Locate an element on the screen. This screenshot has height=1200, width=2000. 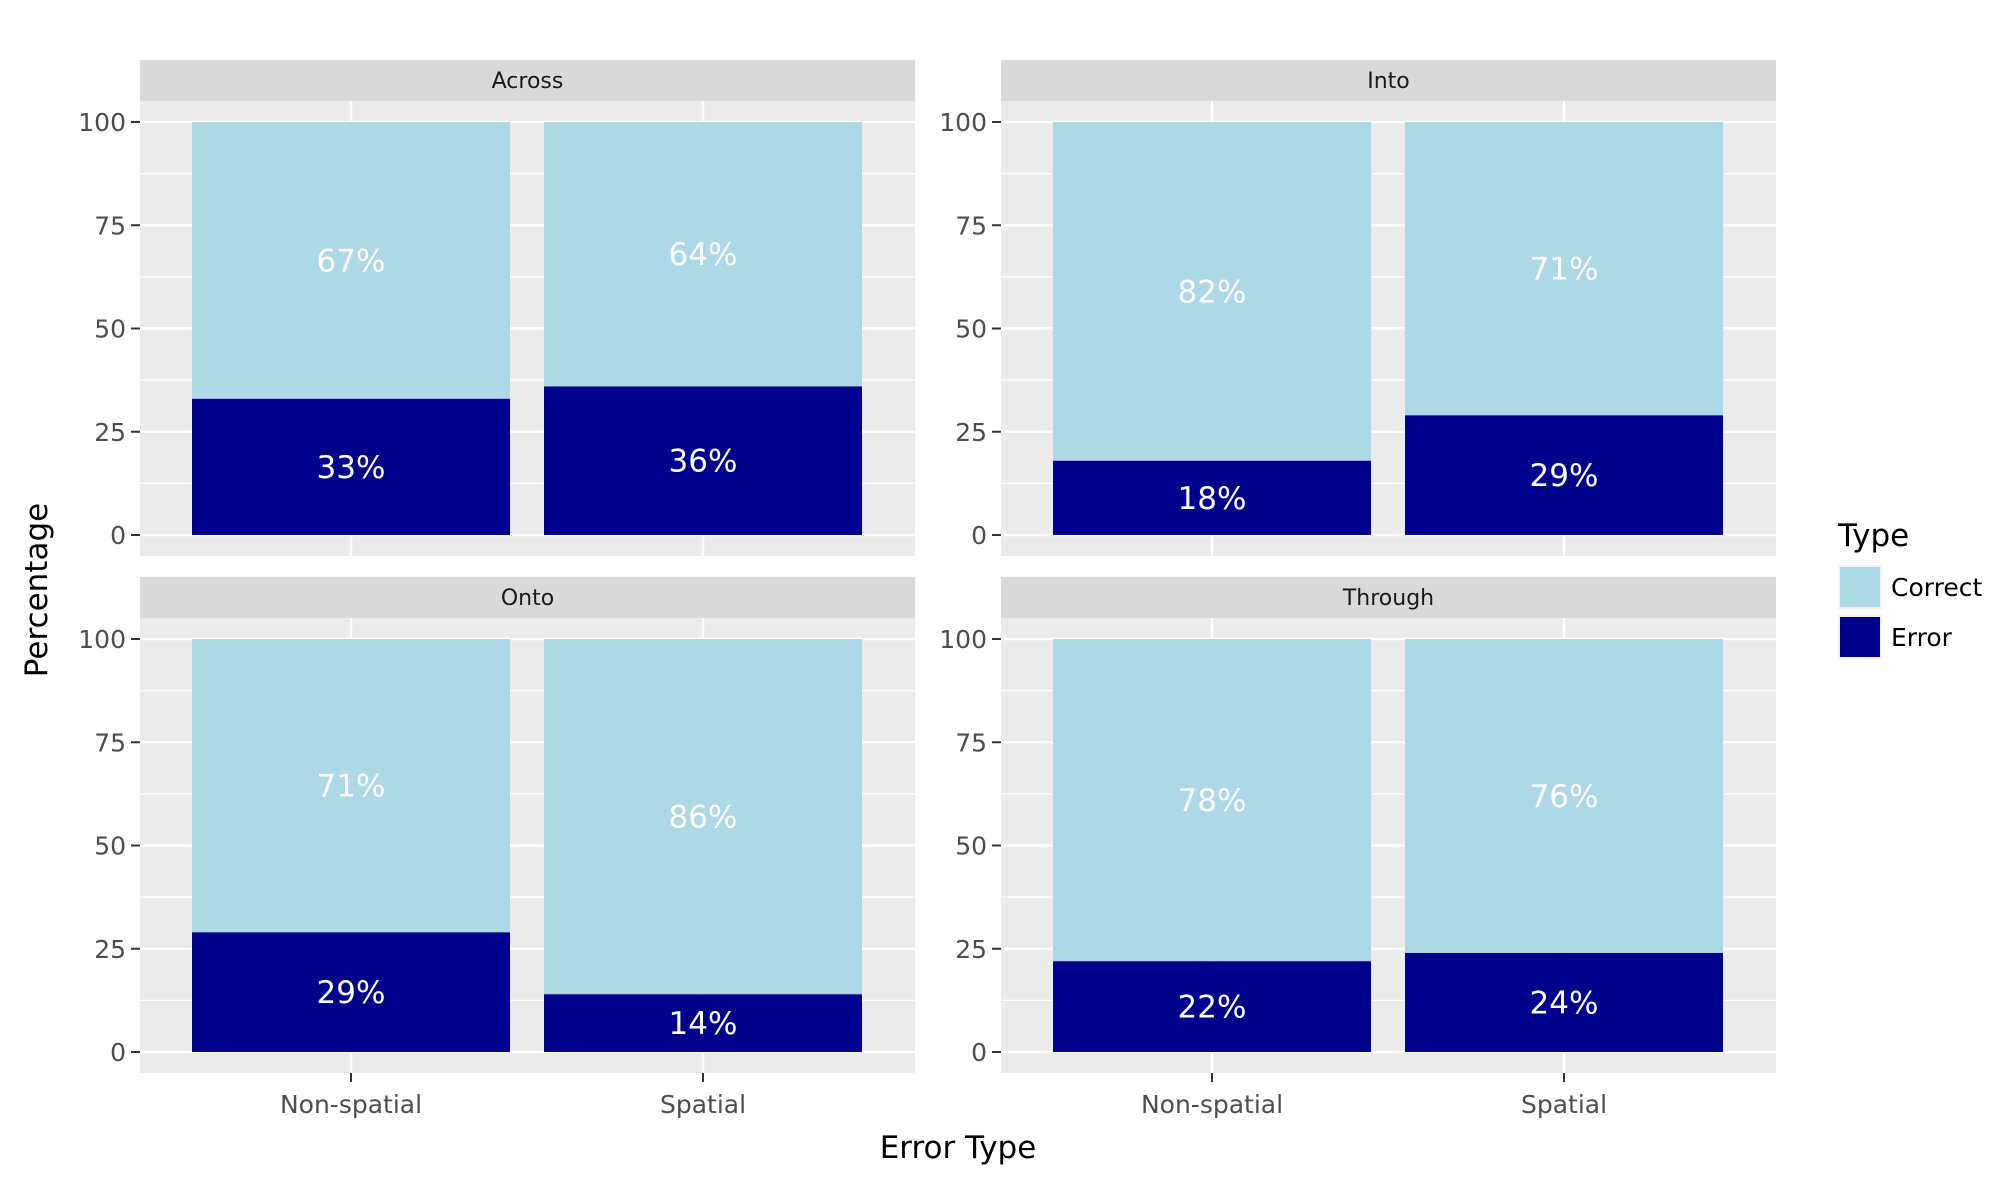
bar-data-label: 82% is located at coordinates (1212, 292).